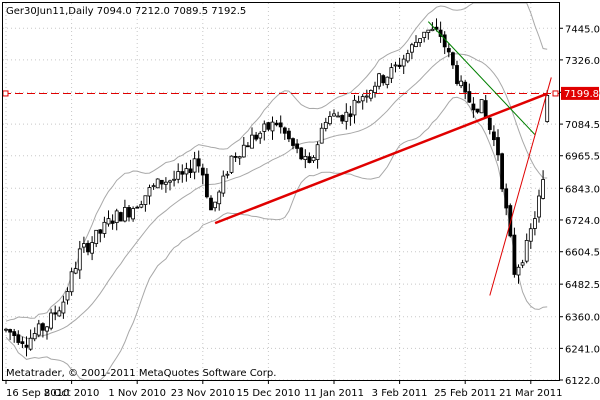  I want to click on hline-anchor-right, so click(555, 93).